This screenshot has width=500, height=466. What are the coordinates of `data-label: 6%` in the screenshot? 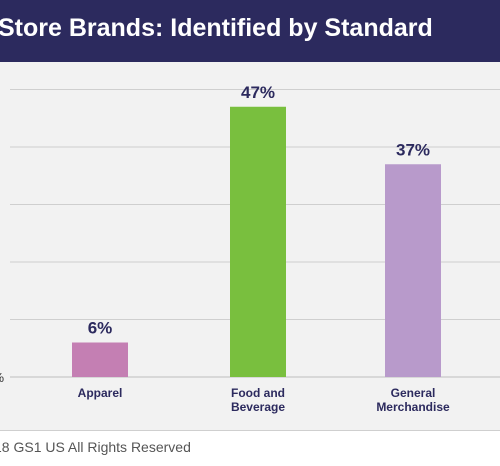 It's located at (100, 328).